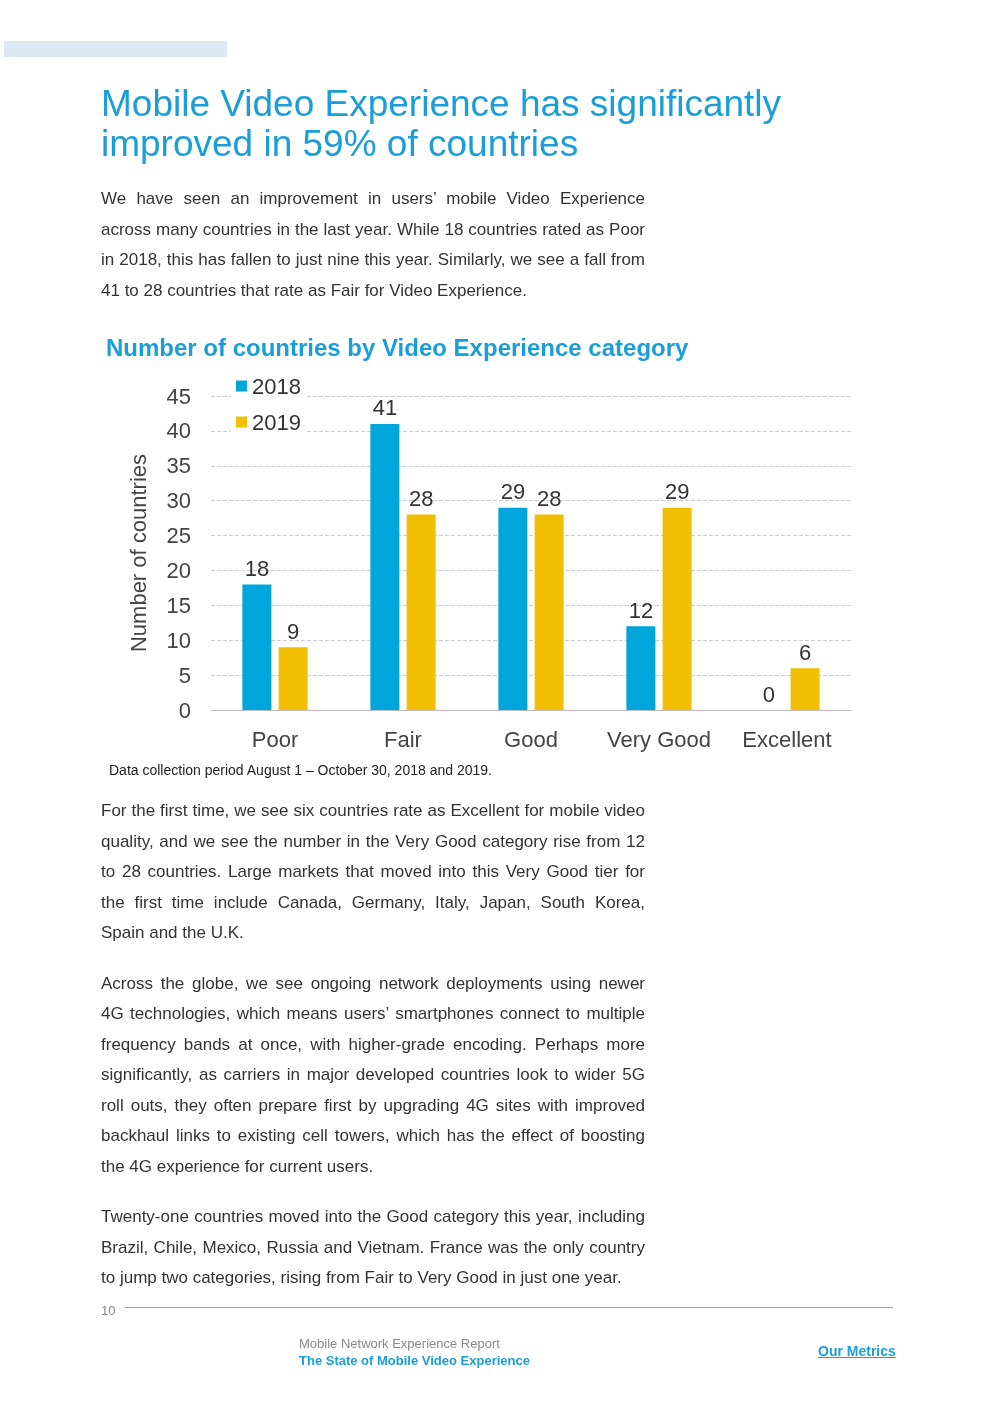 Image resolution: width=992 pixels, height=1403 pixels. Describe the element at coordinates (398, 347) in the screenshot. I see `chart-subtitle: Number of countries by Video Experience category` at that location.